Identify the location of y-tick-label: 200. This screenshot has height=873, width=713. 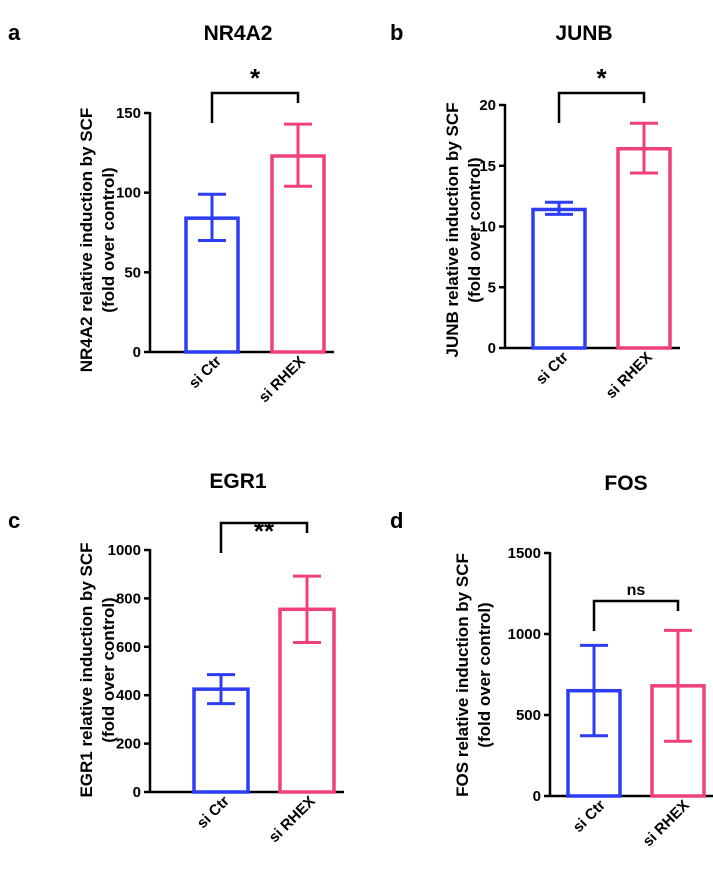
(128, 744).